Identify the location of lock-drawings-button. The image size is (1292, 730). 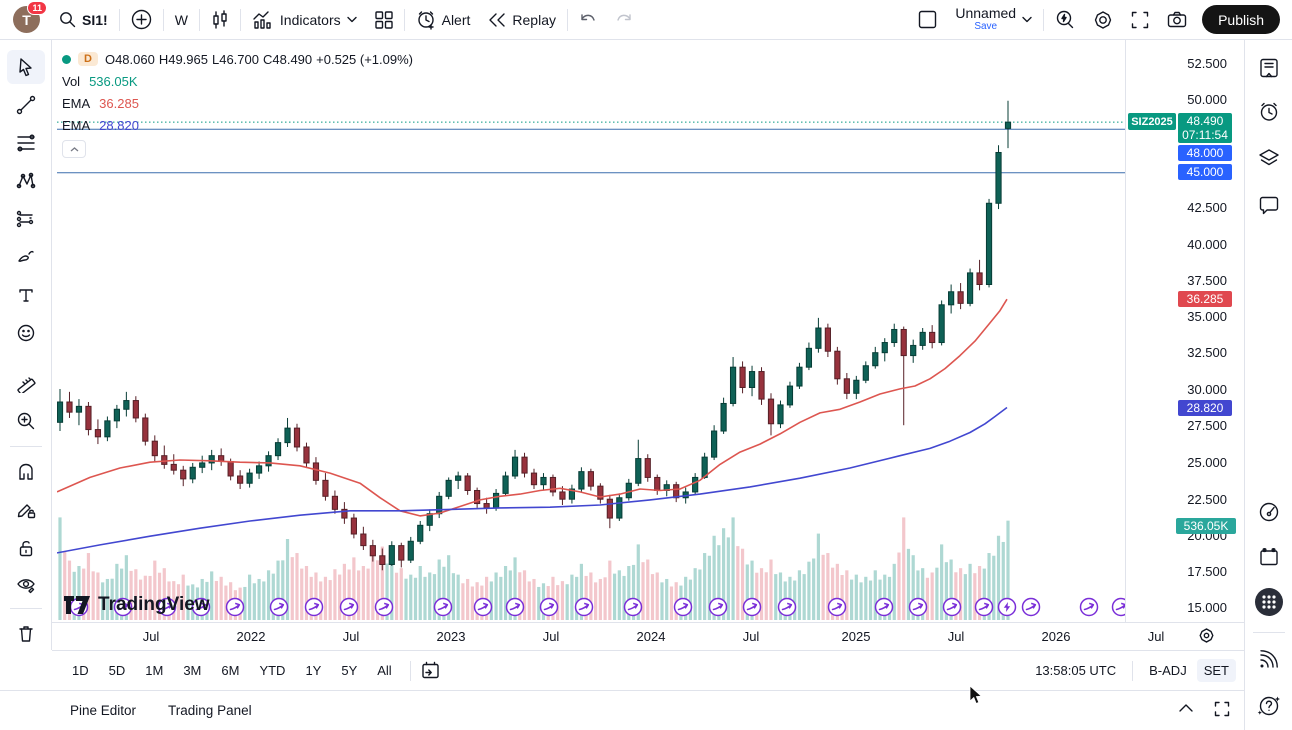
(26, 548).